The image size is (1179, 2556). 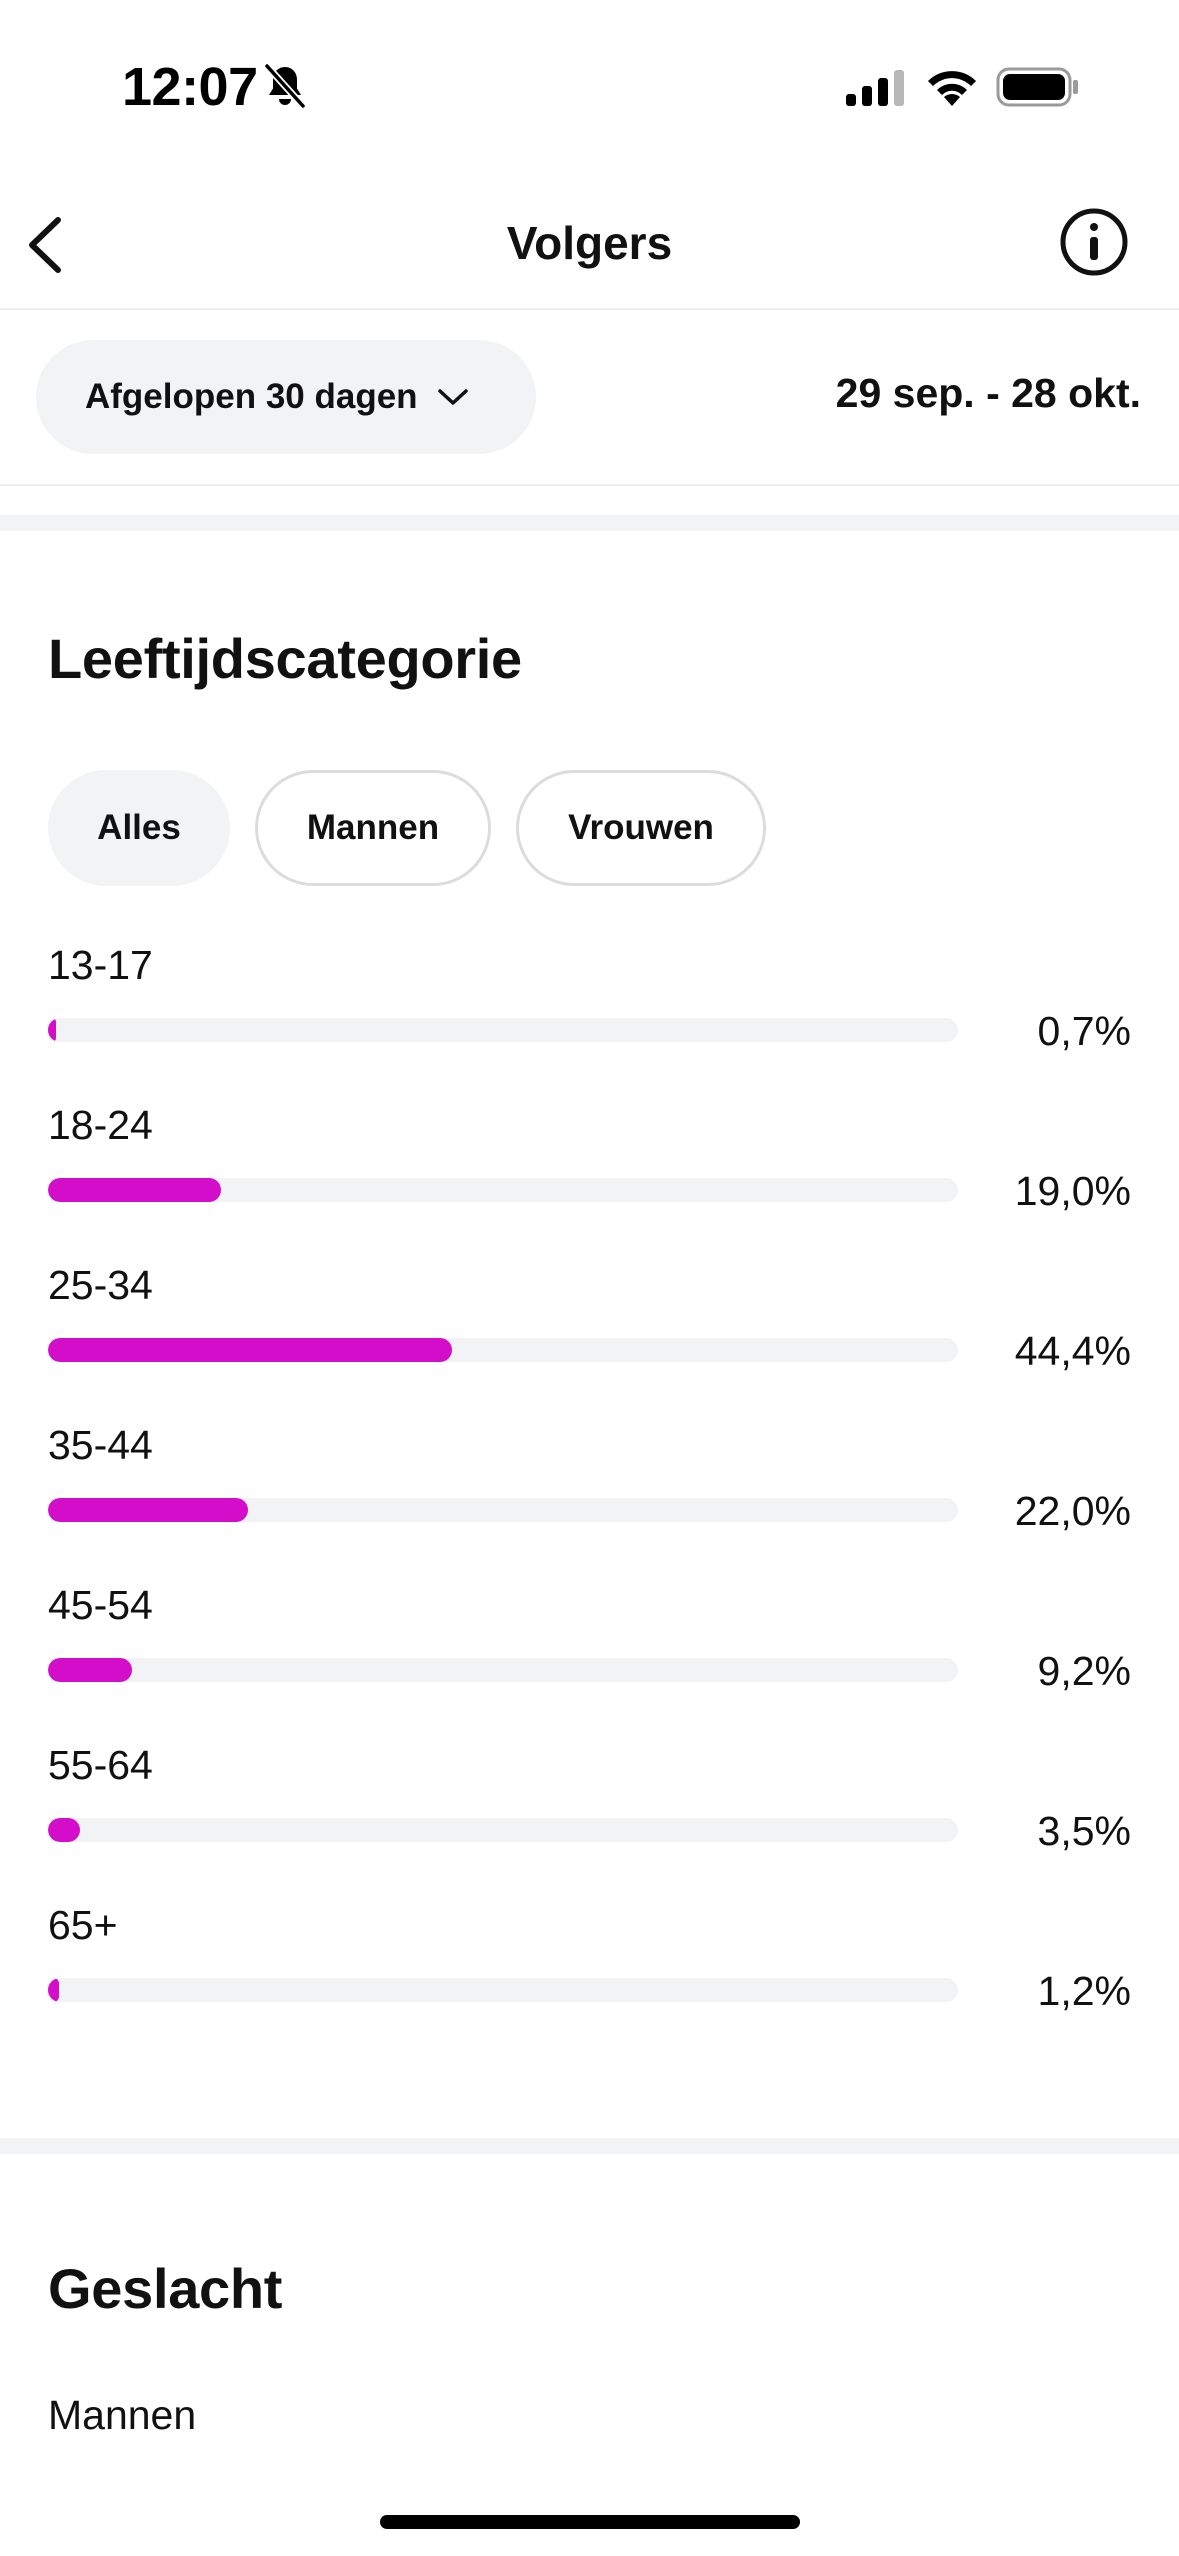 I want to click on info-icon, so click(x=1094, y=242).